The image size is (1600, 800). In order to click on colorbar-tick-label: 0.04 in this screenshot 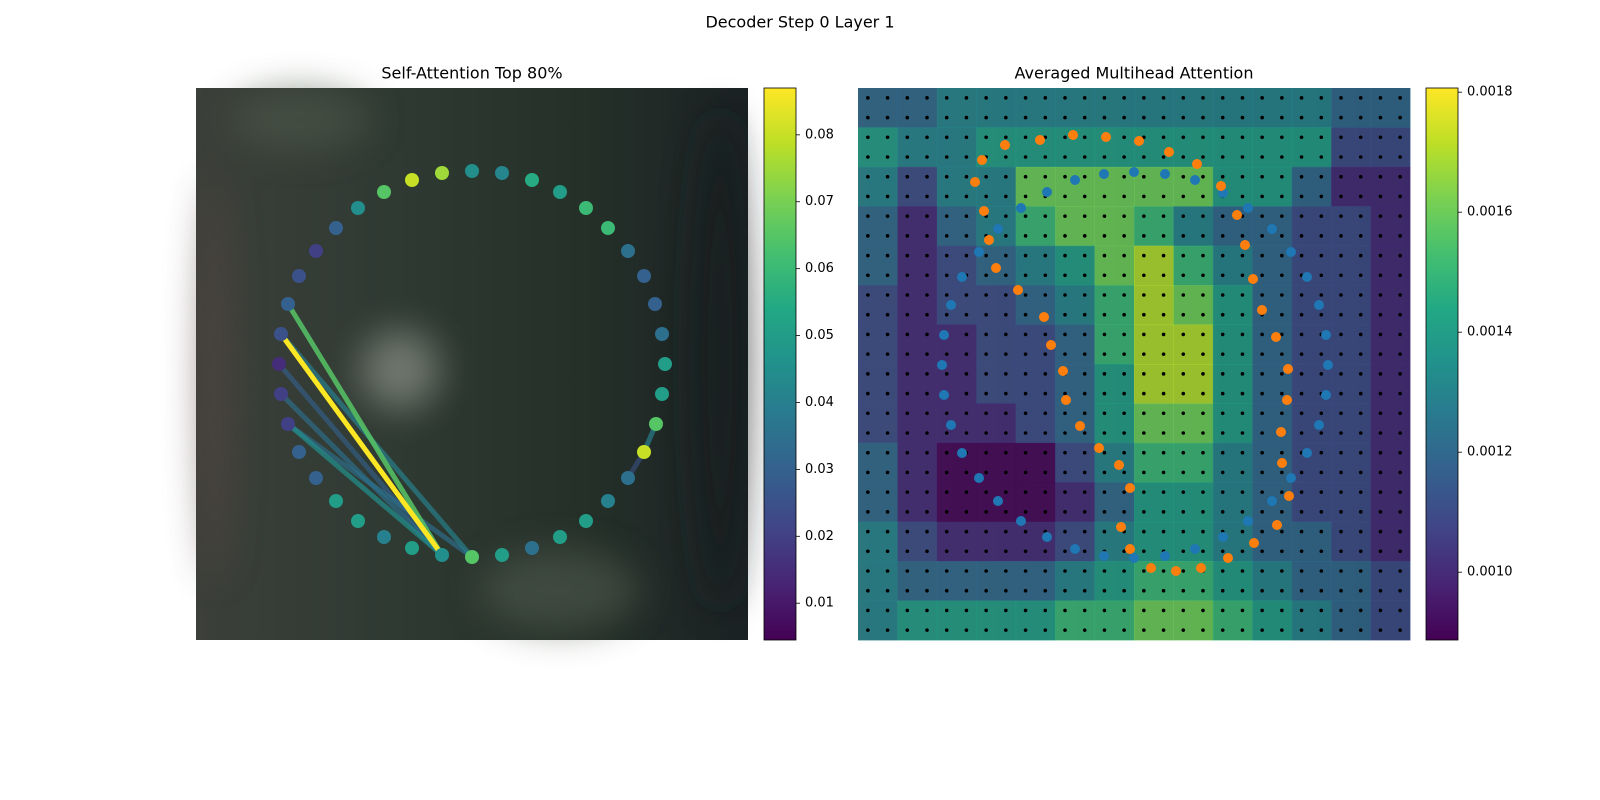, I will do `click(819, 402)`.